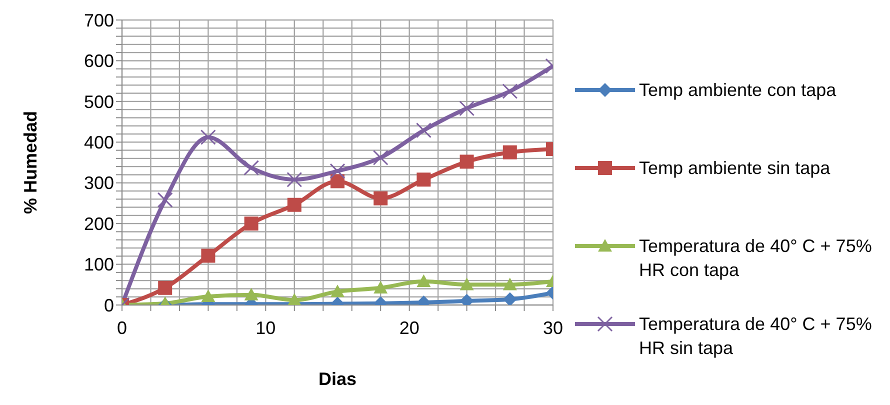  Describe the element at coordinates (122, 328) in the screenshot. I see `x-tick-label: 0` at that location.